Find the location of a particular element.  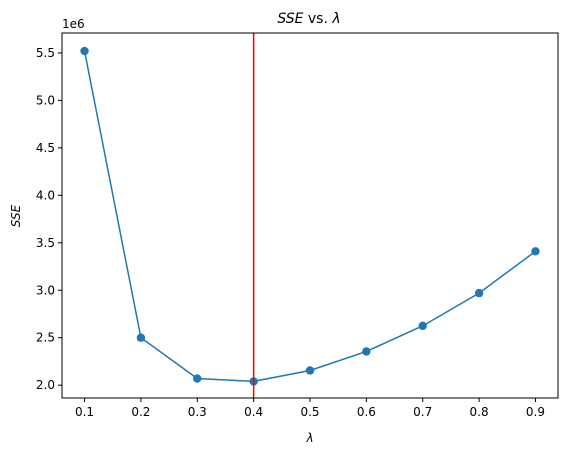

x-axis-label: λ is located at coordinates (309, 438).